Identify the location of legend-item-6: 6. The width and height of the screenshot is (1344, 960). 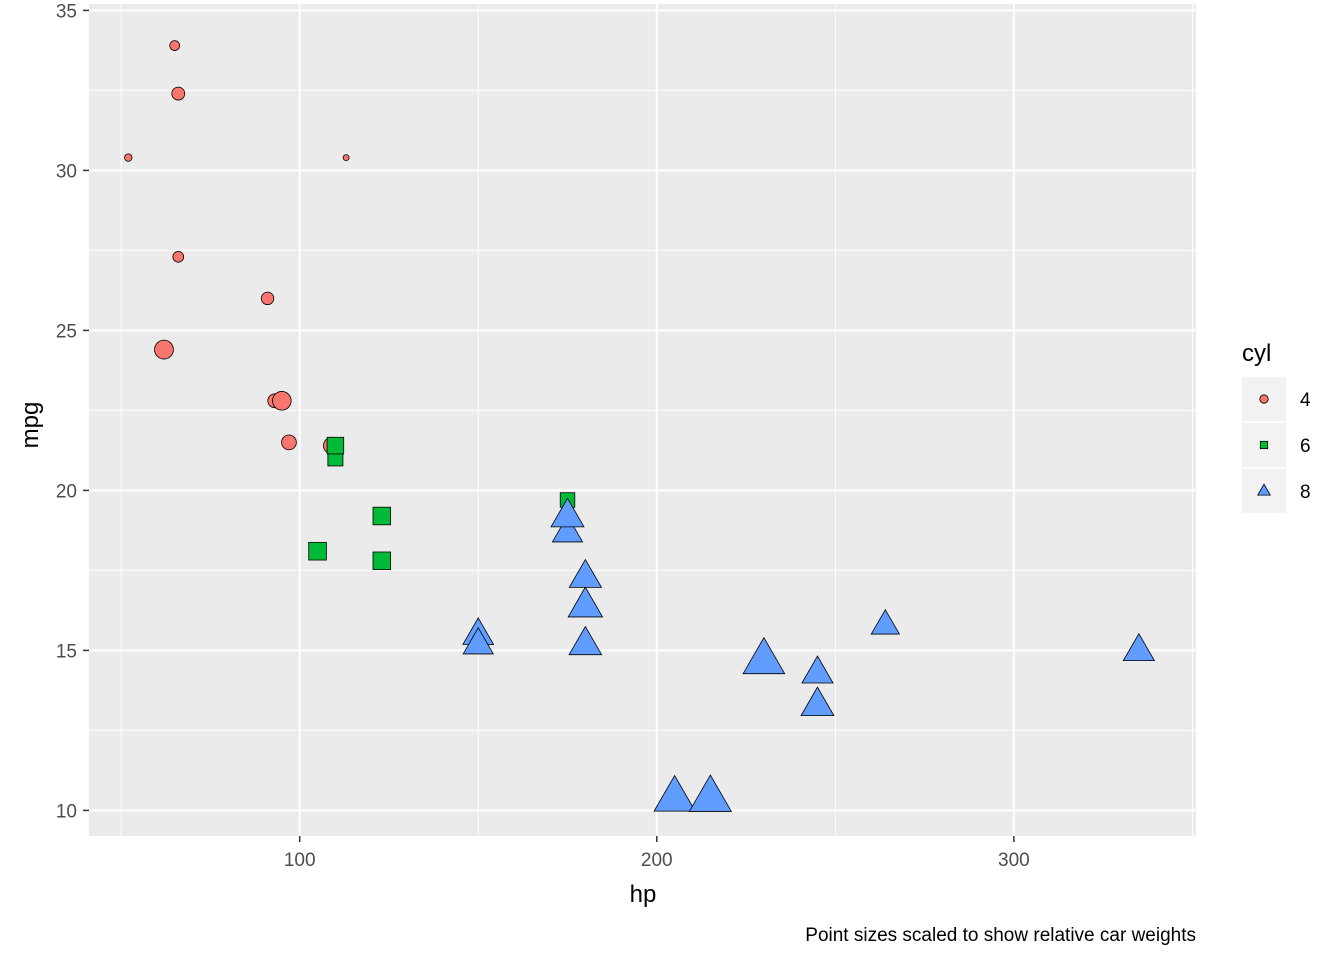
(1276, 445).